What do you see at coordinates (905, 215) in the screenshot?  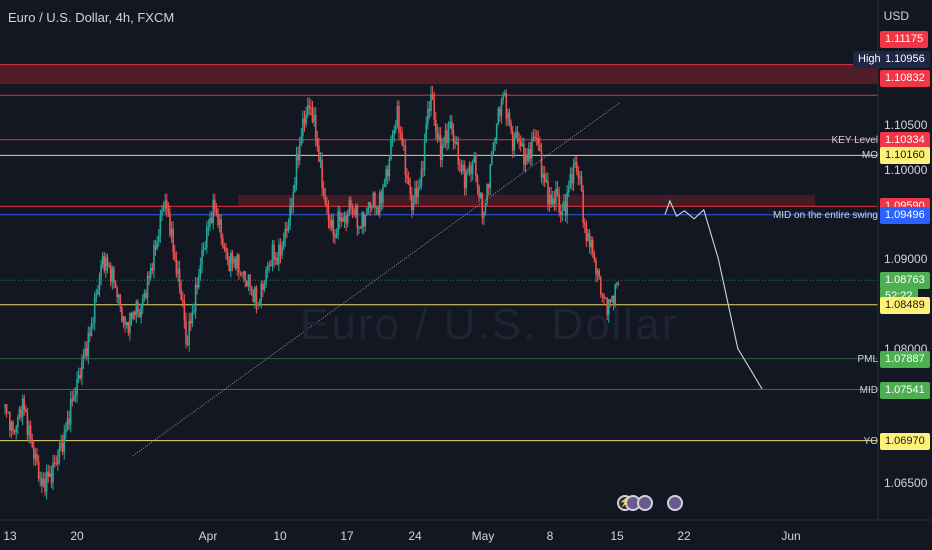 I see `mid-swing-badge: 1.09496` at bounding box center [905, 215].